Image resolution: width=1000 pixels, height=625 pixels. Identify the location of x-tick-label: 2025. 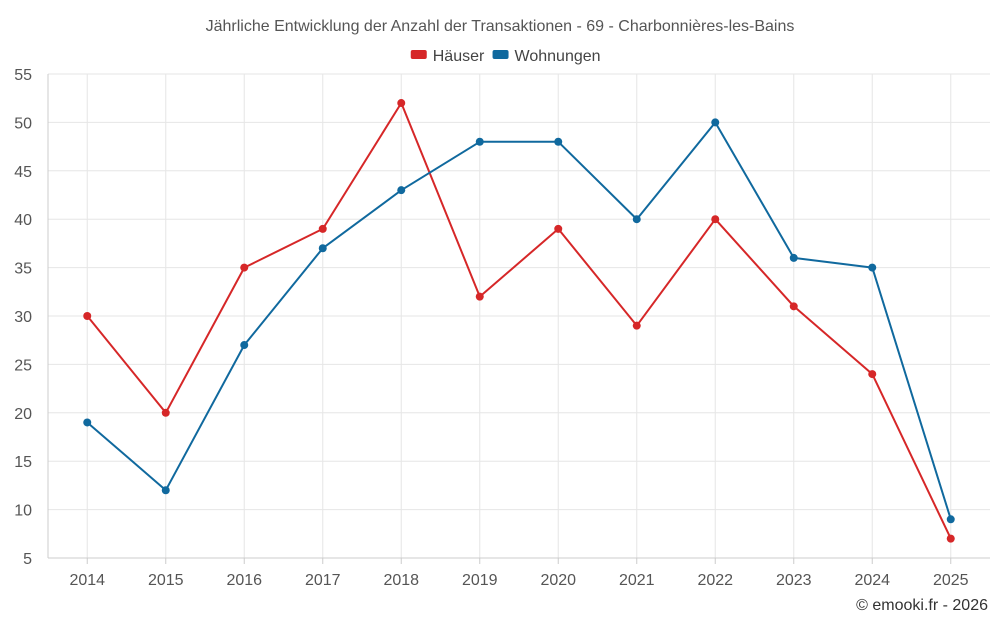
(951, 580).